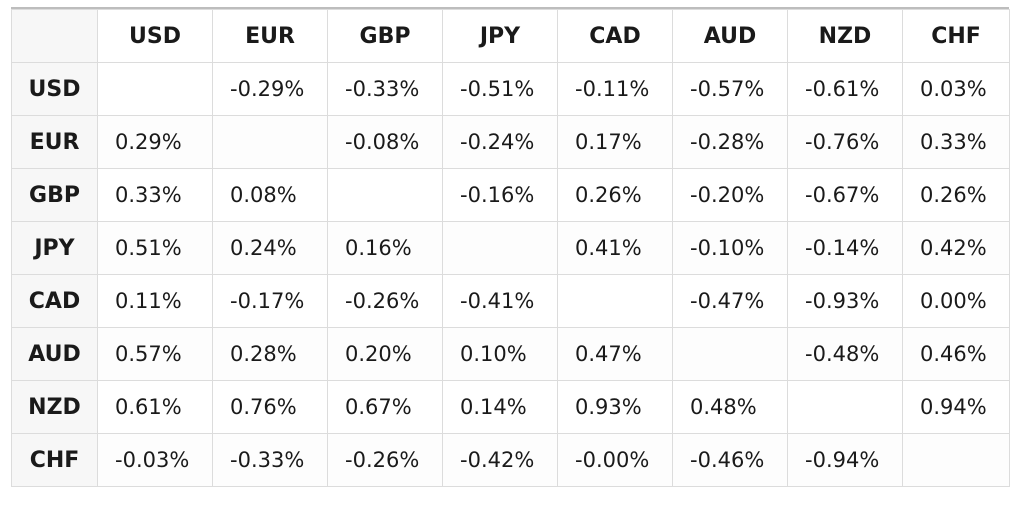 This screenshot has width=1019, height=509. What do you see at coordinates (54, 36) in the screenshot?
I see `corner-cell` at bounding box center [54, 36].